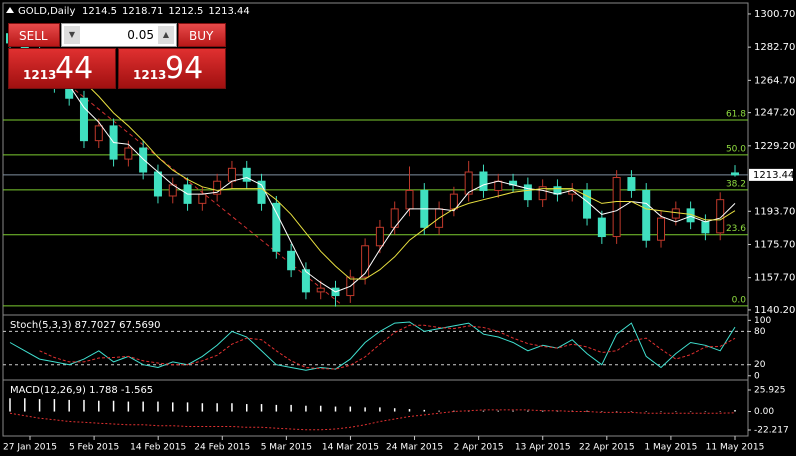 The image size is (796, 456). What do you see at coordinates (117, 56) in the screenshot?
I see `one-click-trading: SELL ▼ 0.05 ▲ BUY 1213 44 1213 94` at bounding box center [117, 56].